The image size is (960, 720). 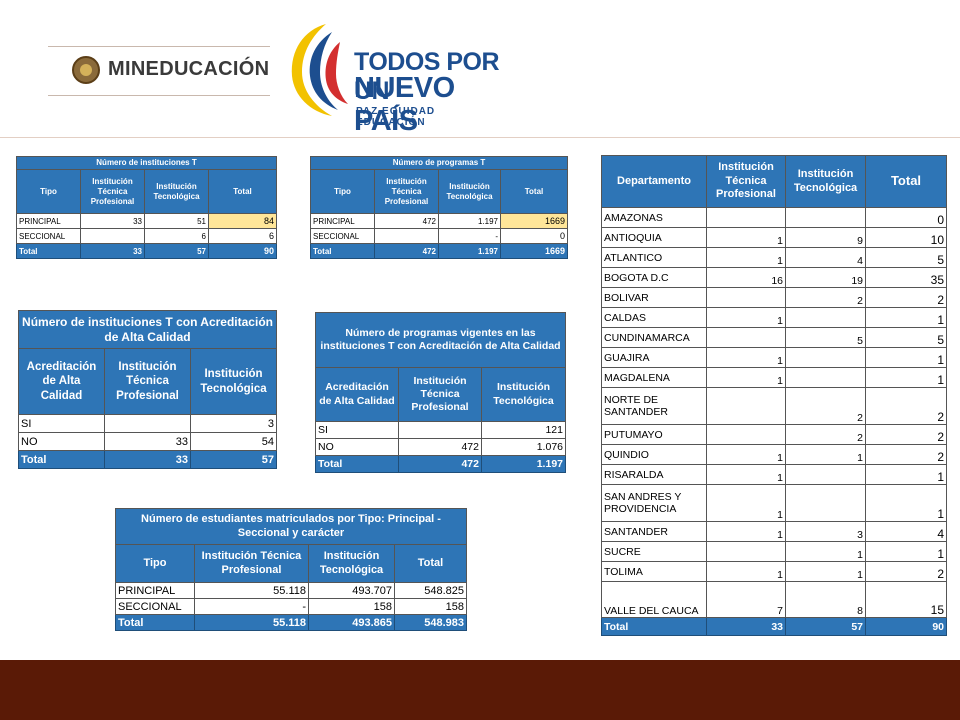 What do you see at coordinates (242, 221) in the screenshot?
I see `cell: 84` at bounding box center [242, 221].